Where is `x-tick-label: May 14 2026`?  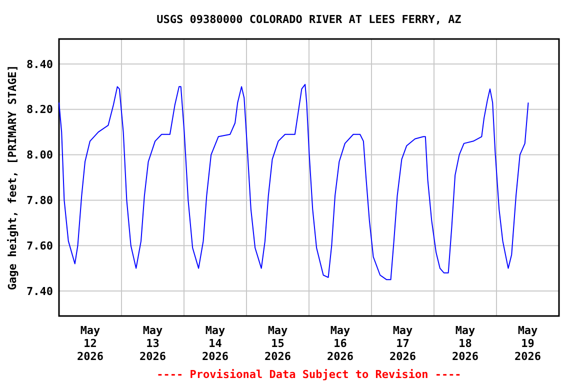 x-tick-label: May 14 2026 is located at coordinates (215, 343).